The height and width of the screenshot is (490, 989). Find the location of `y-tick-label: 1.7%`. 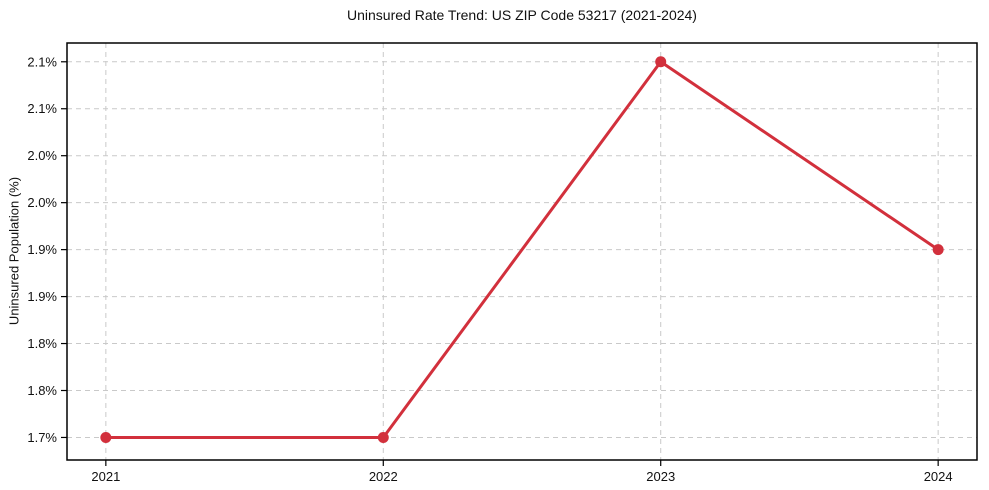

y-tick-label: 1.7% is located at coordinates (42, 437).